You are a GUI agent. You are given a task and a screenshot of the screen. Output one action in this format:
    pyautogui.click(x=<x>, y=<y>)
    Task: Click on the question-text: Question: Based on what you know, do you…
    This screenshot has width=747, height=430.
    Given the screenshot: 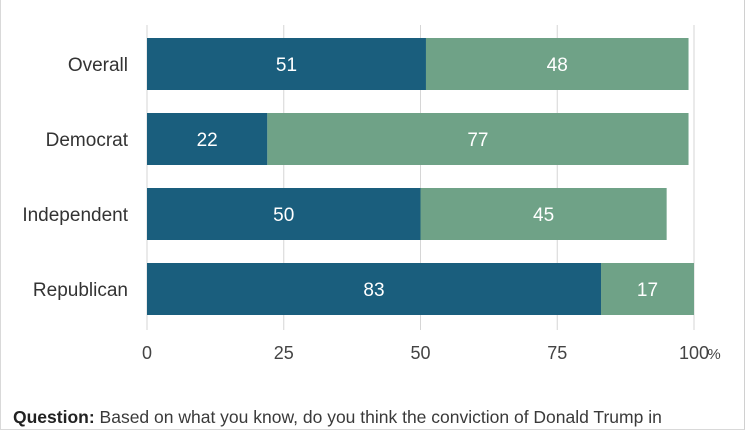 What is the action you would take?
    pyautogui.click(x=378, y=417)
    